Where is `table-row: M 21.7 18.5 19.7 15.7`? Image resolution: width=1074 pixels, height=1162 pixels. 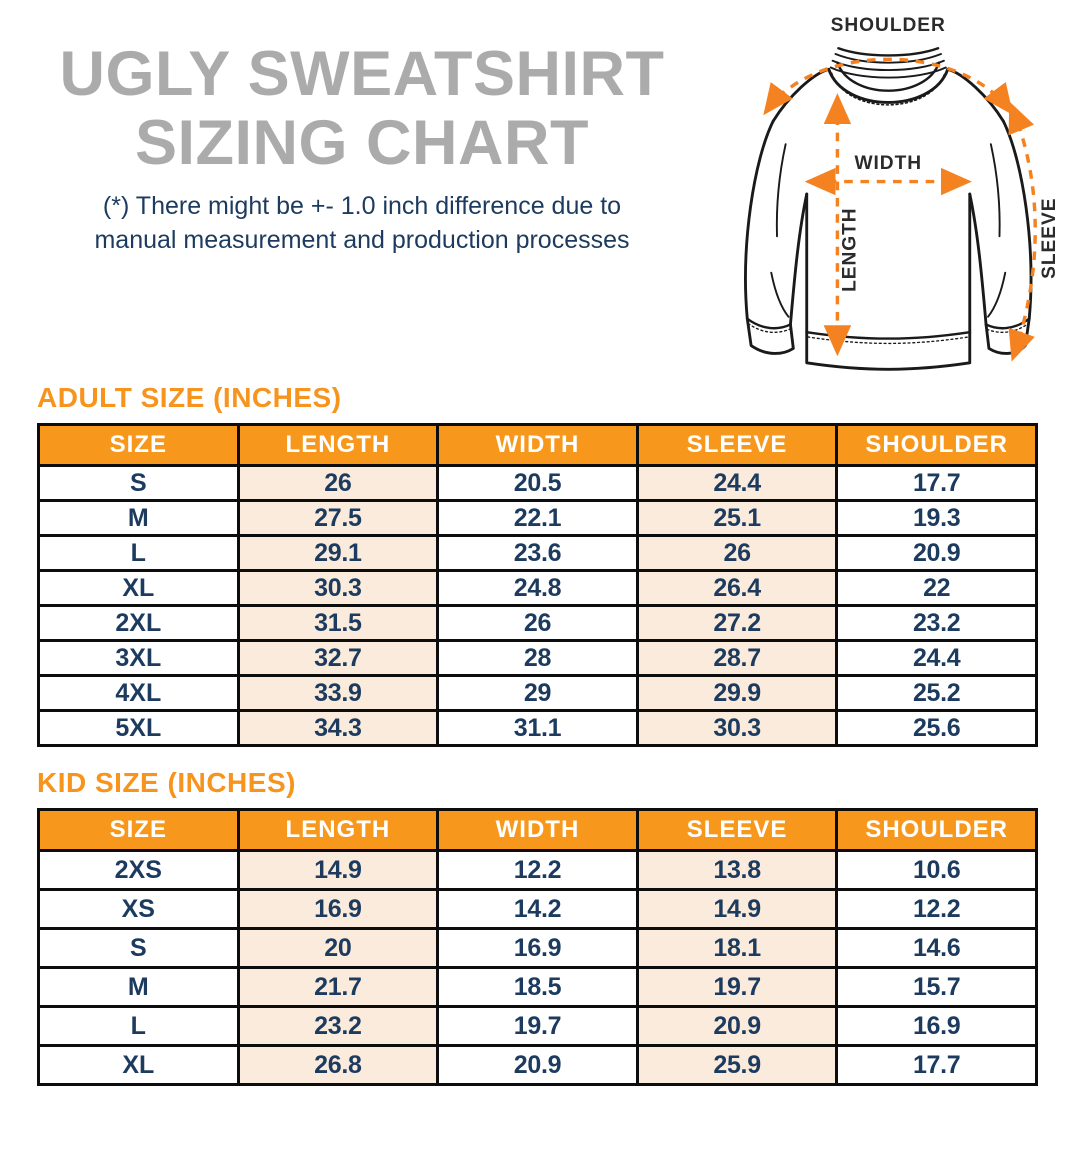
table-row: M 21.7 18.5 19.7 15.7 is located at coordinates (537, 987).